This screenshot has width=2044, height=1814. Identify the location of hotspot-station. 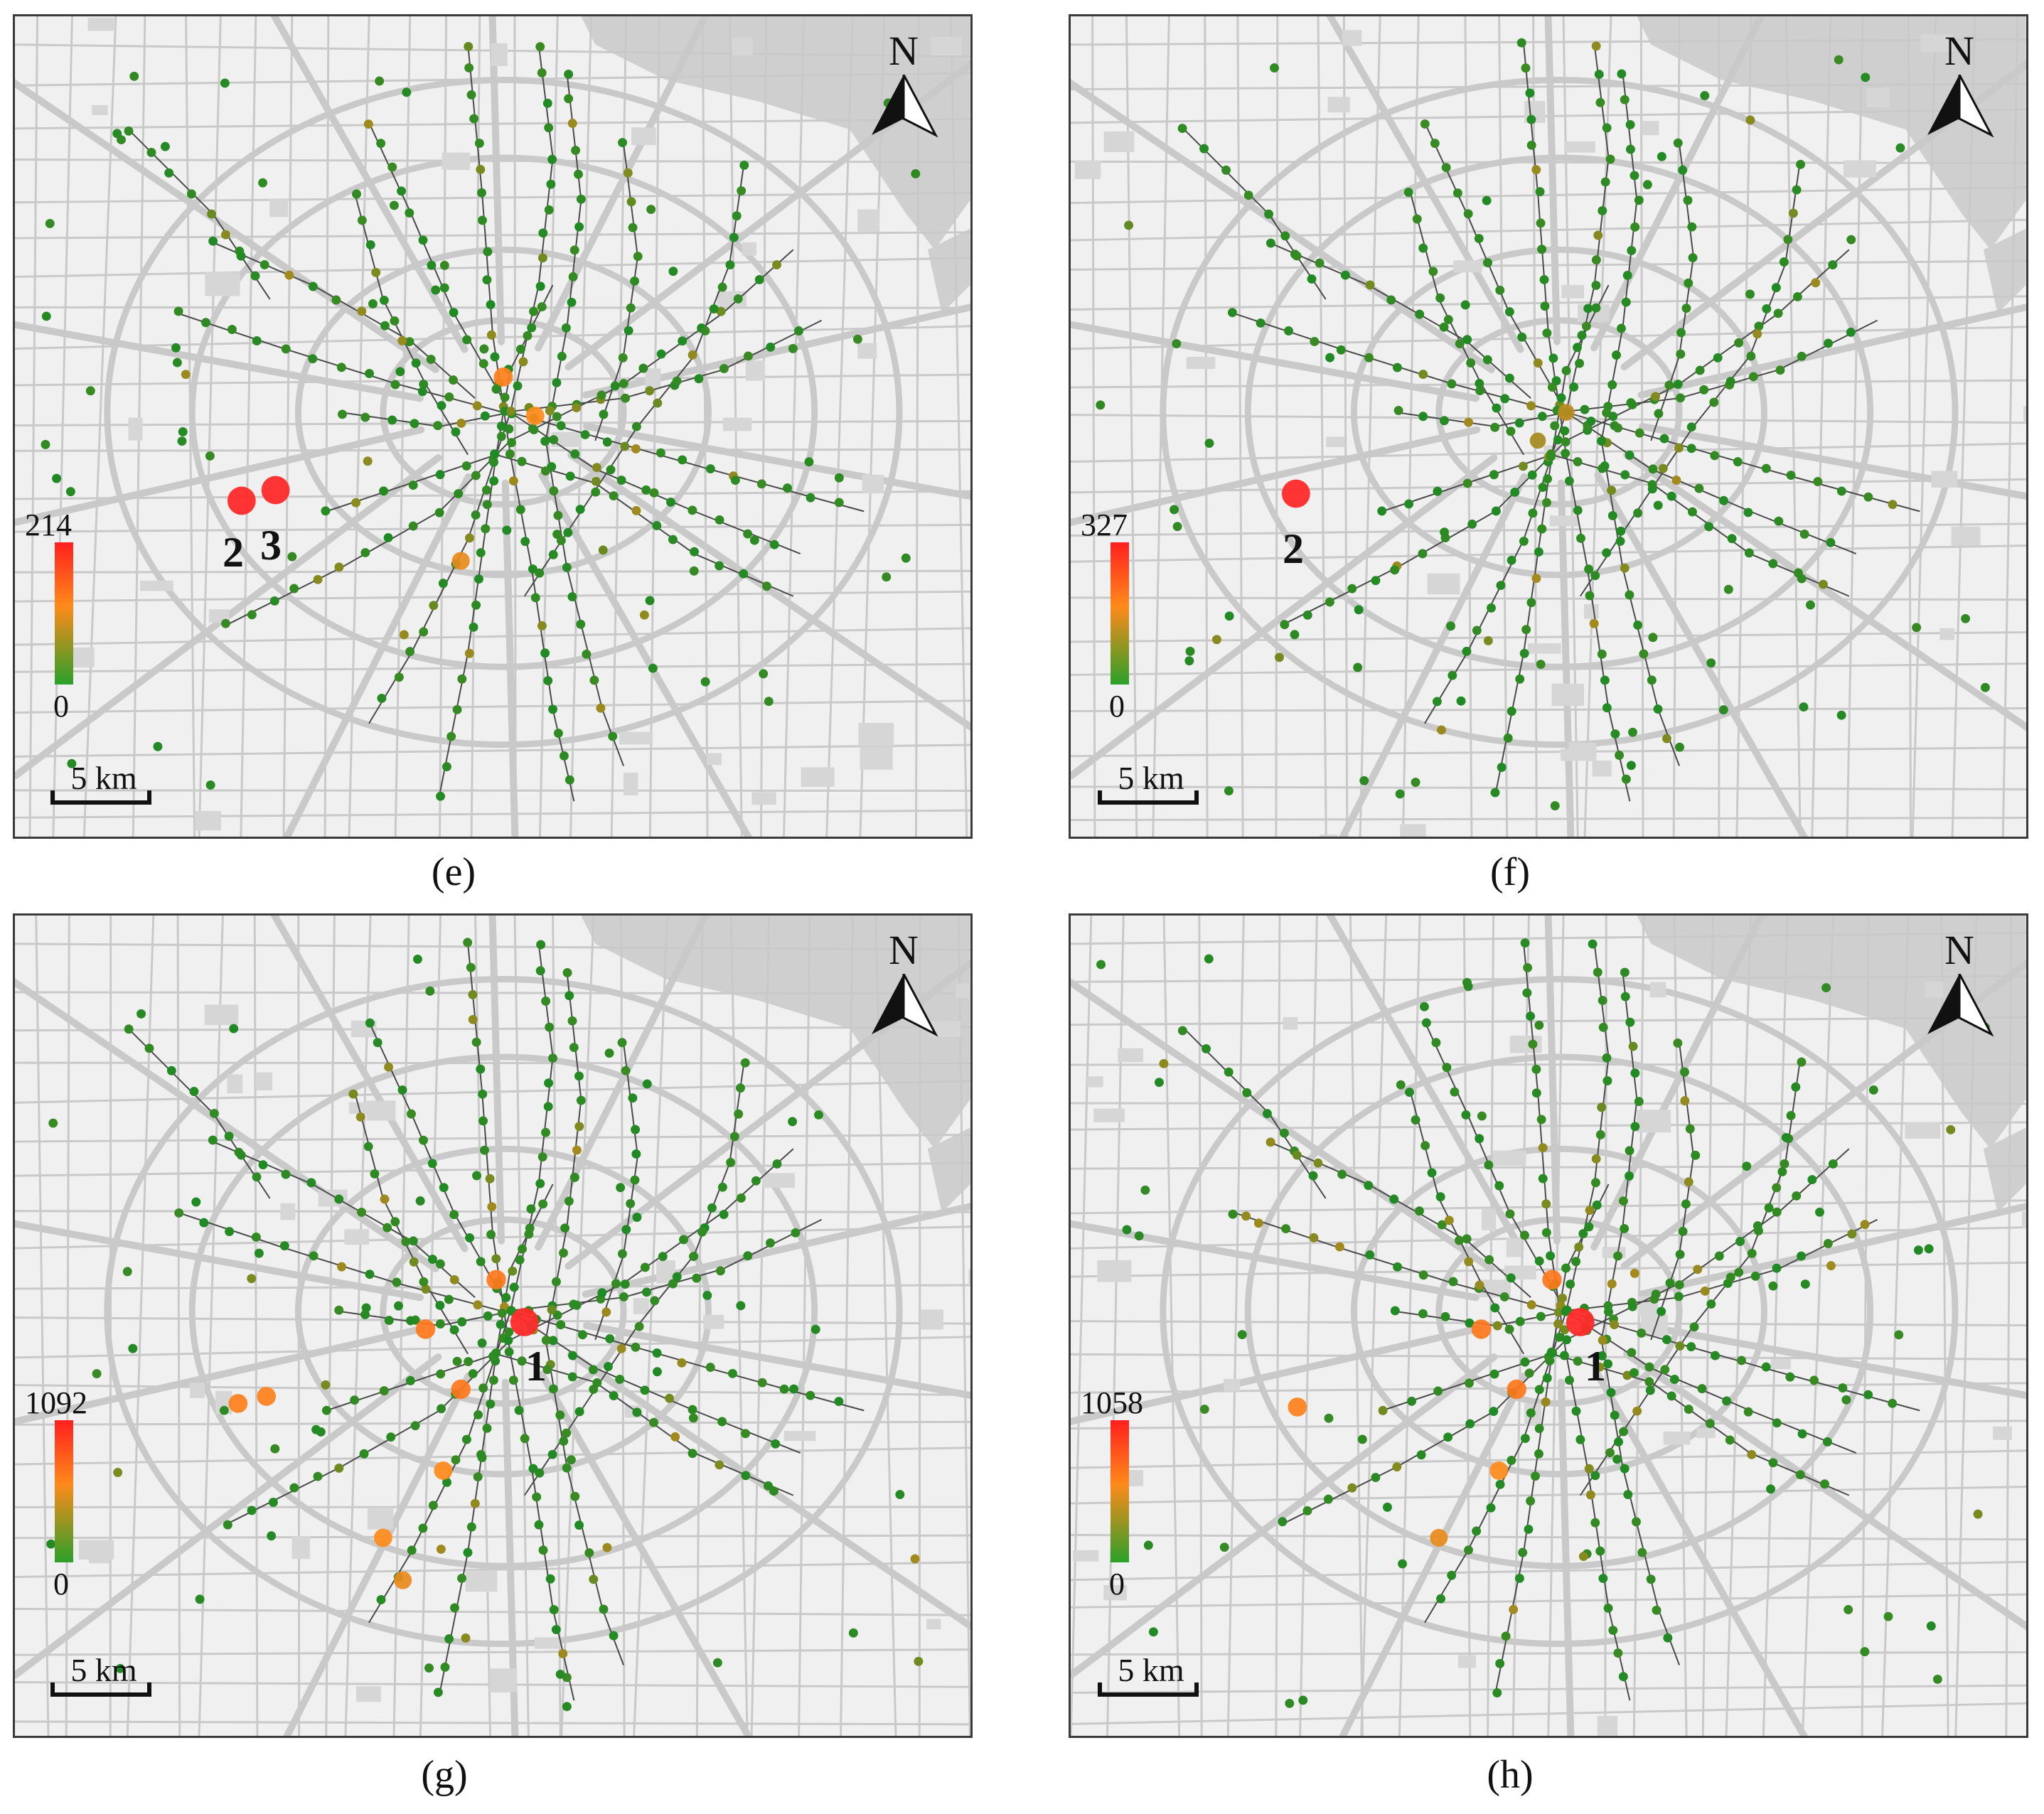
(524, 1322).